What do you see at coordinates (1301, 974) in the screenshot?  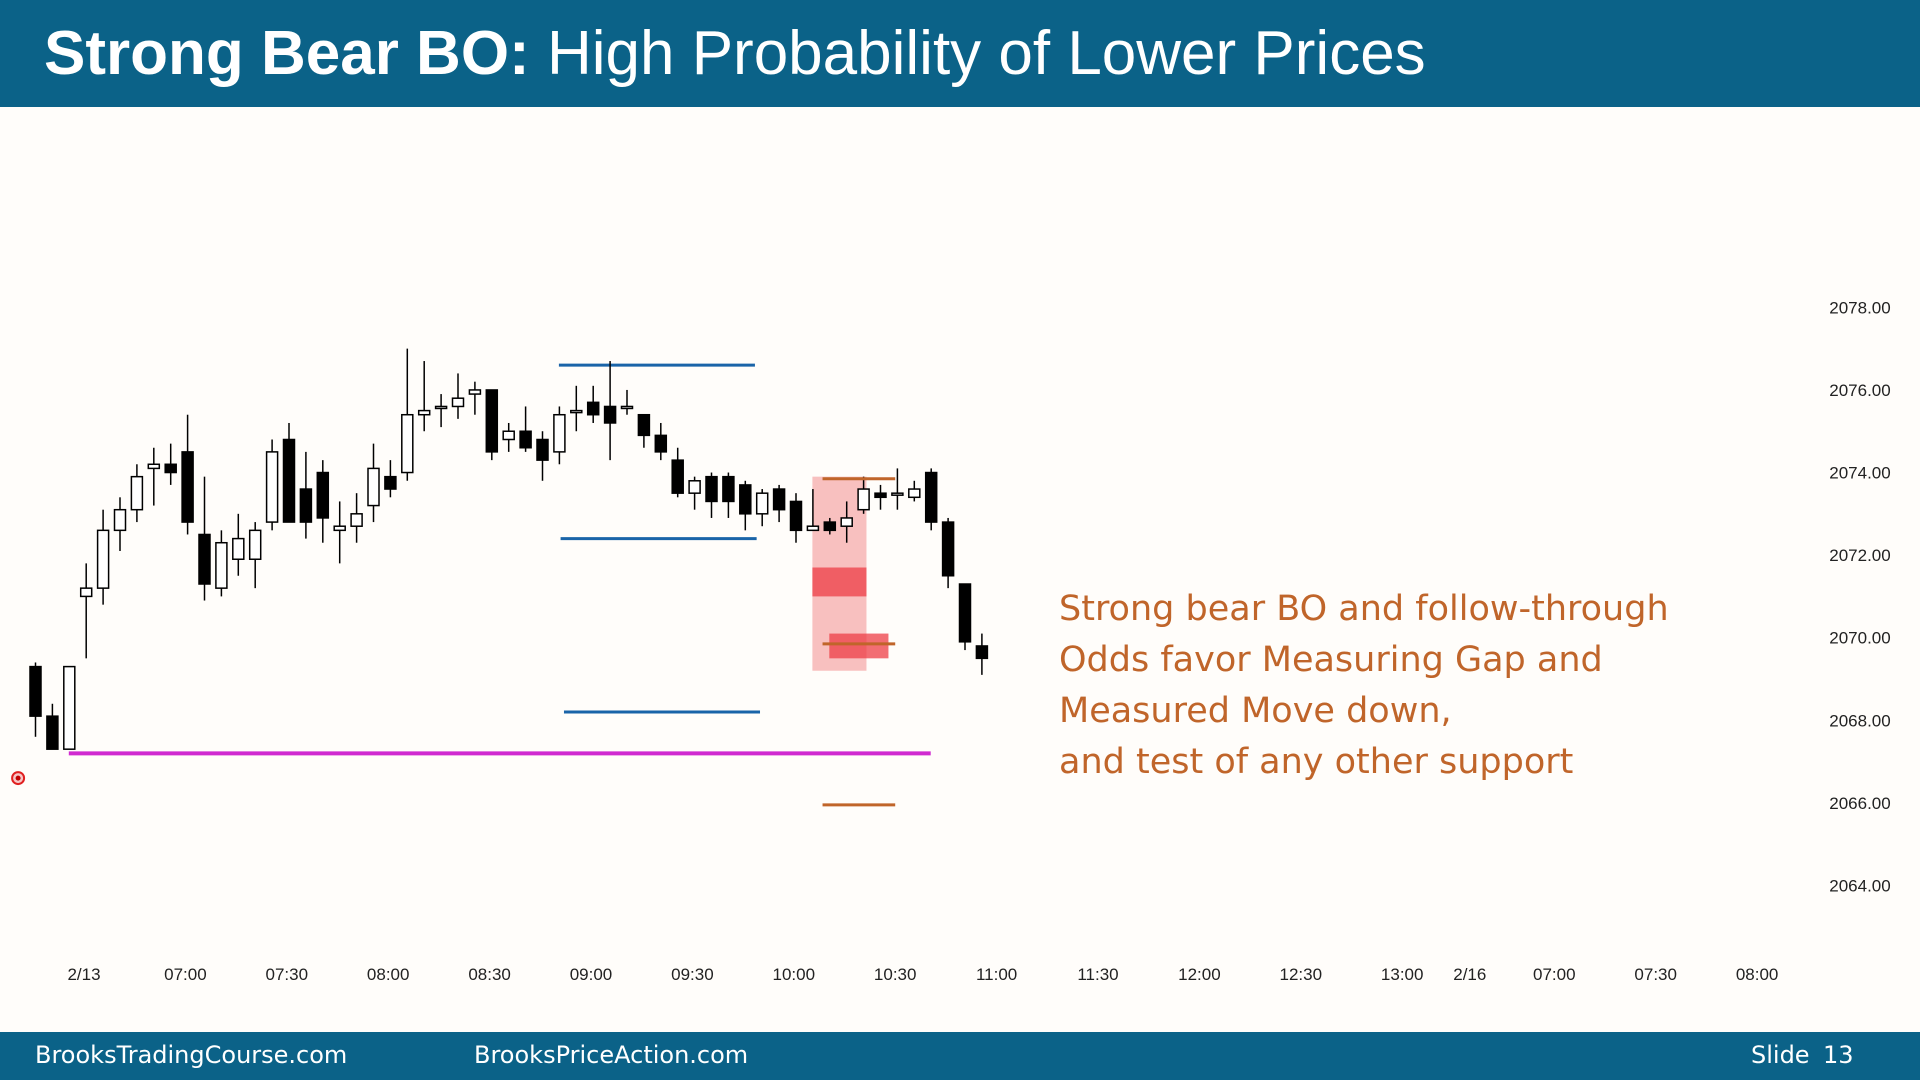 I see `x-tick-label: 12:30` at bounding box center [1301, 974].